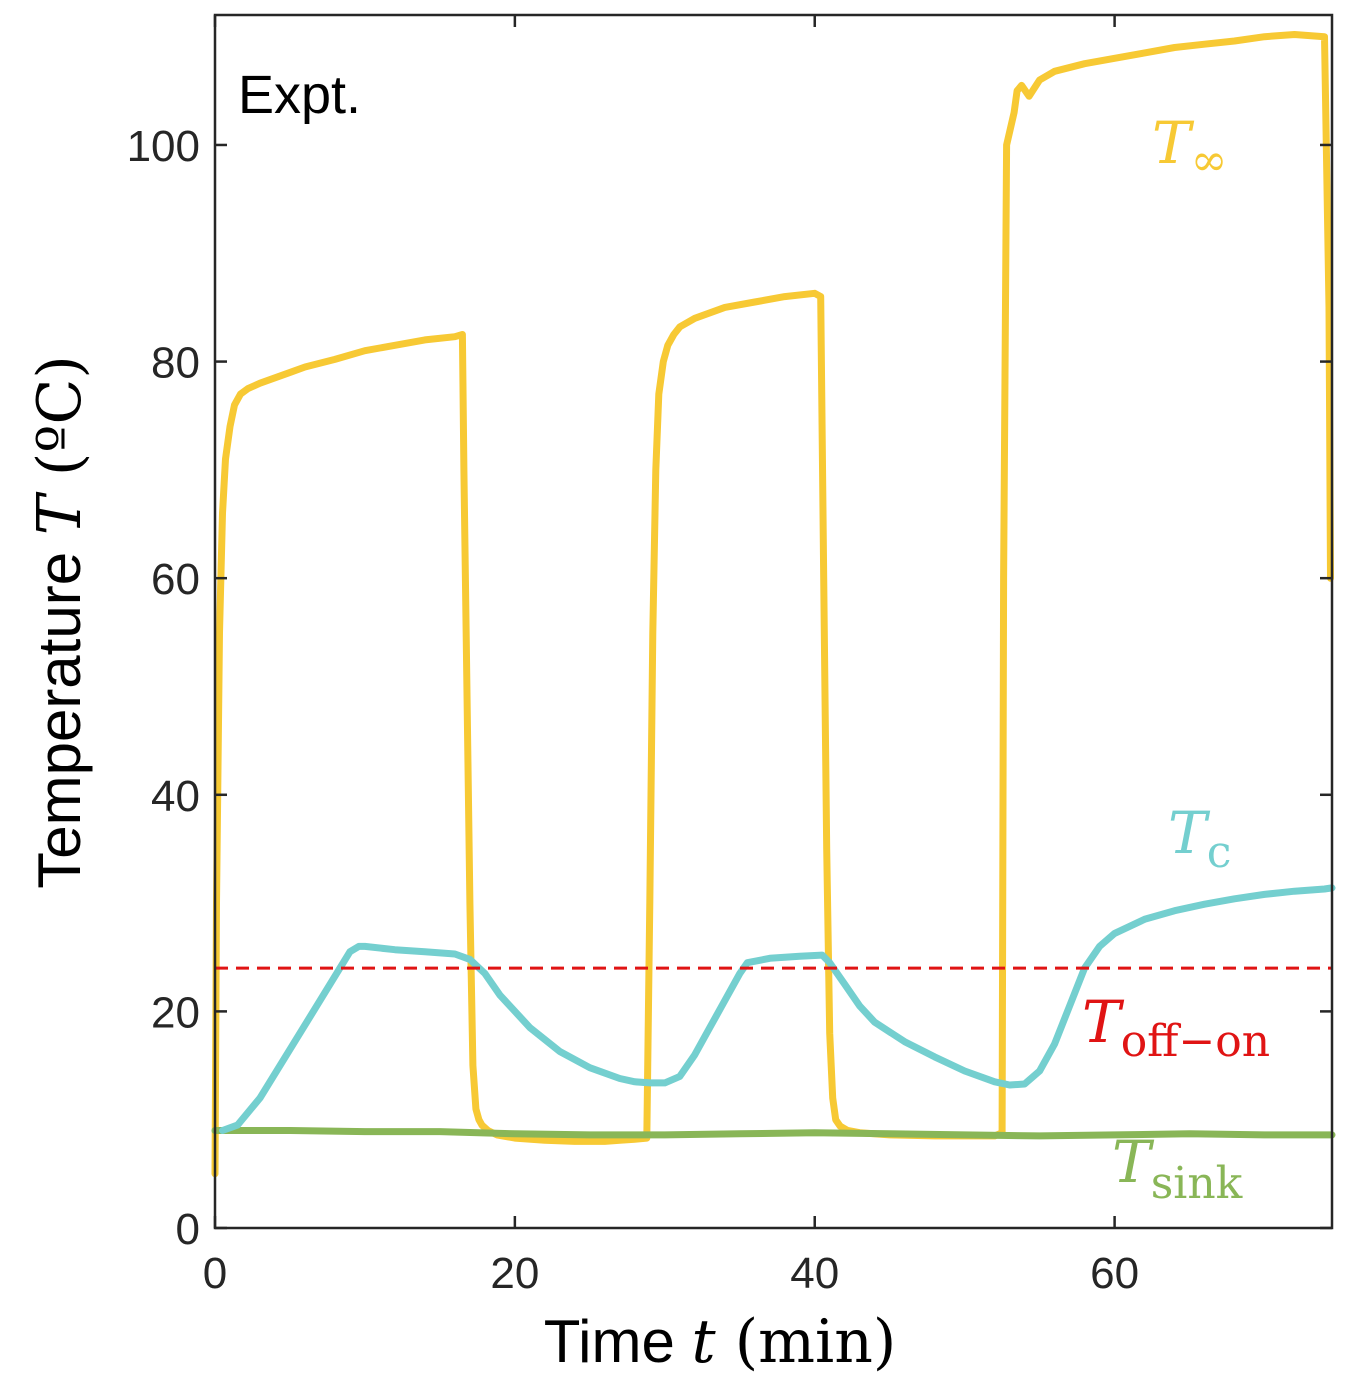 The image size is (1361, 1375). Describe the element at coordinates (1219, 852) in the screenshot. I see `label-t-c-sub: c` at that location.